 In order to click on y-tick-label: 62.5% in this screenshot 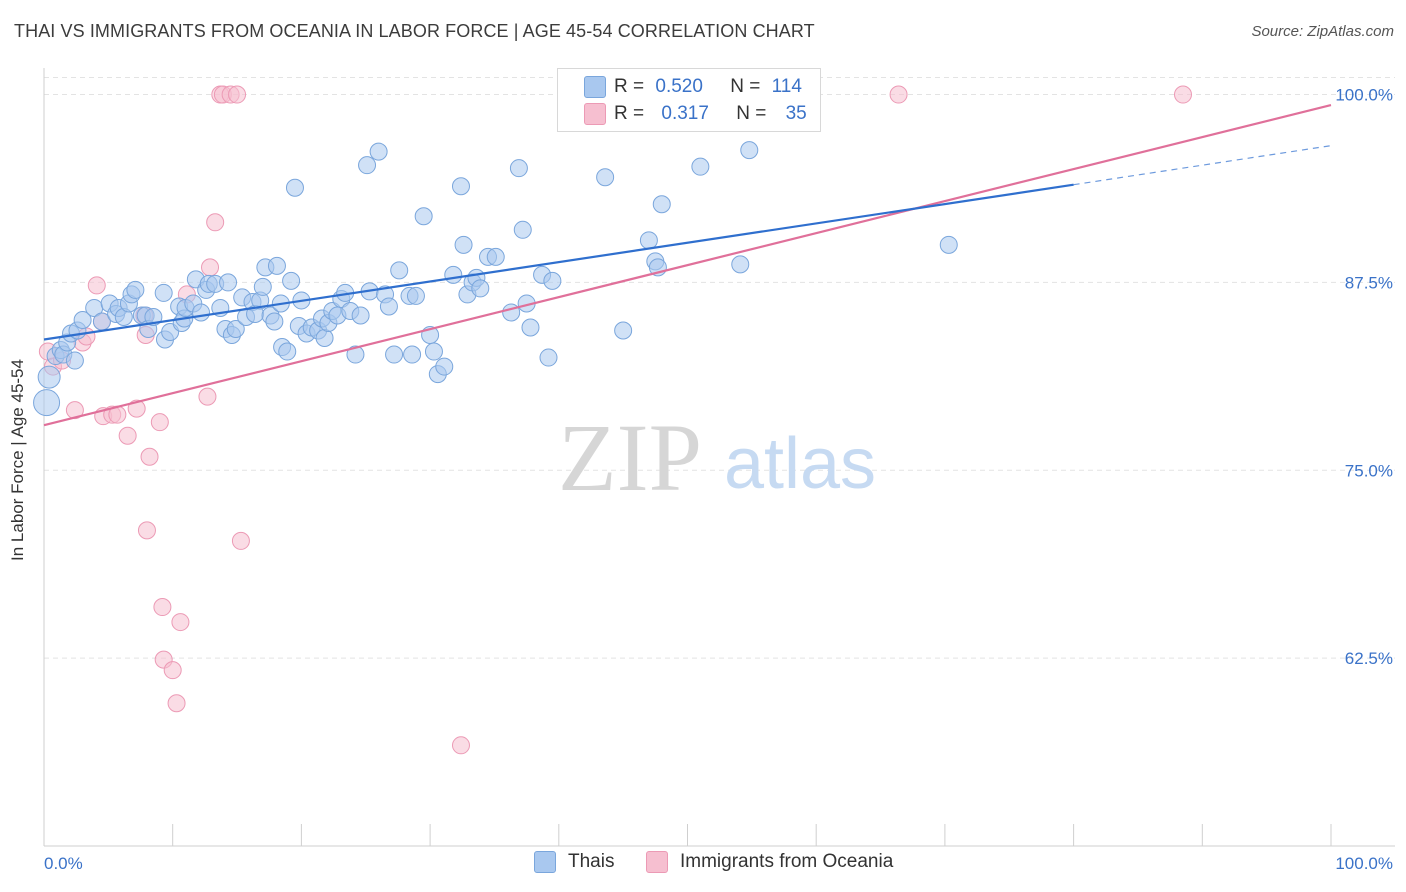, I will do `click(1369, 658)`.